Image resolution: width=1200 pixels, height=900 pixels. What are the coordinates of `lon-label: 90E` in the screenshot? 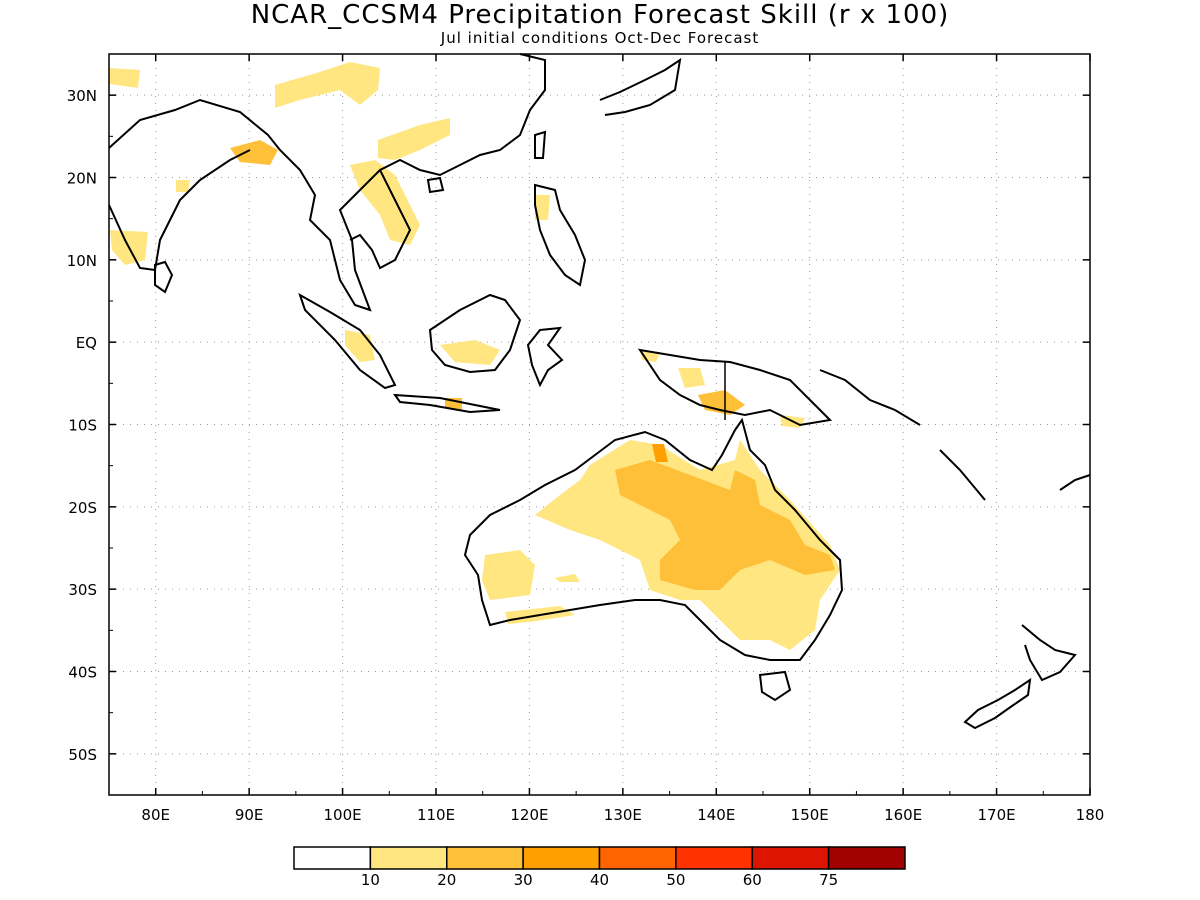 It's located at (249, 815).